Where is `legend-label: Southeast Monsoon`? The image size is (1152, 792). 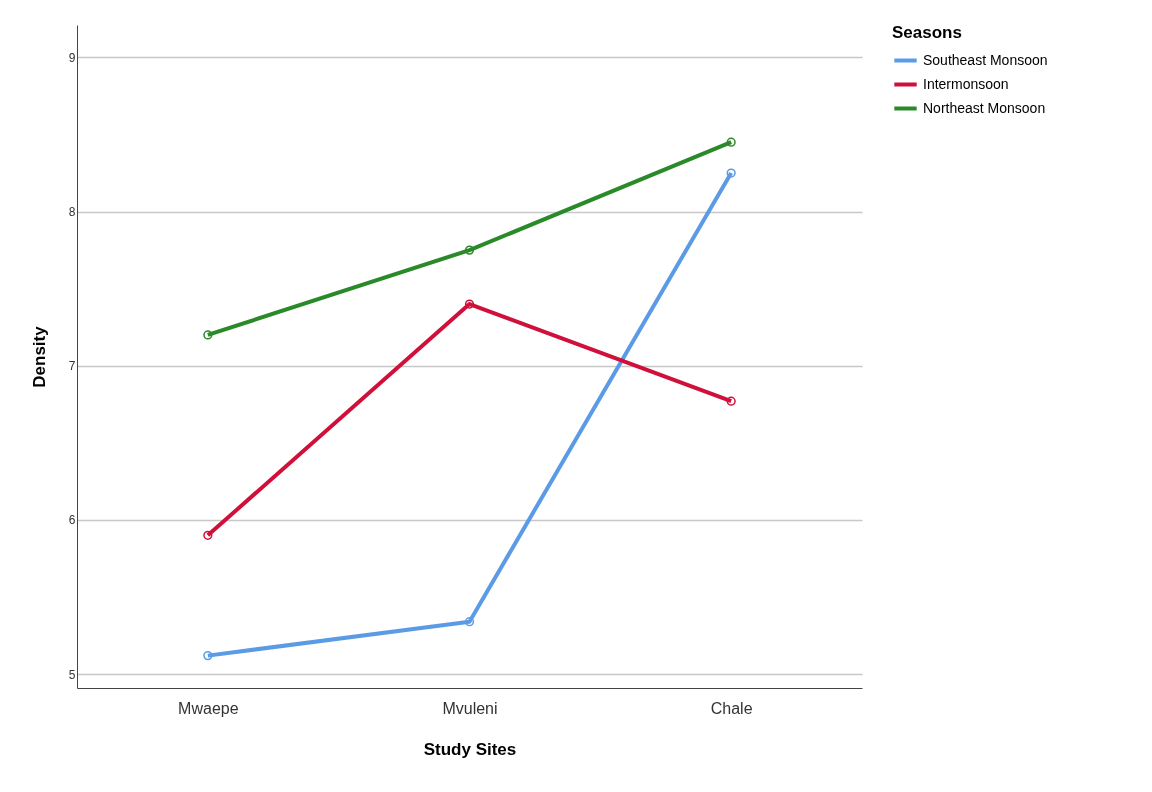 legend-label: Southeast Monsoon is located at coordinates (985, 59).